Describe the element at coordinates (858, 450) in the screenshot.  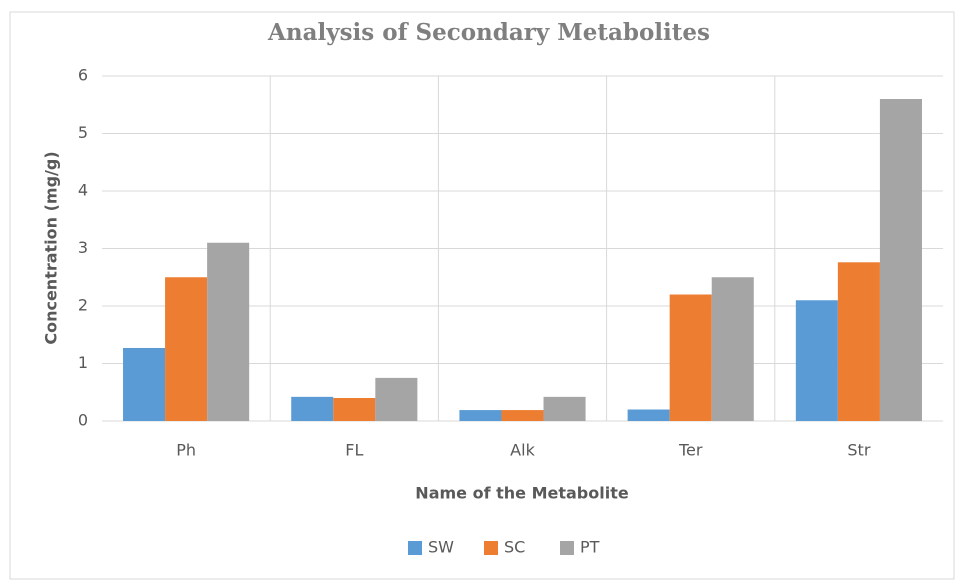
I see `x-tick-label: Str` at that location.